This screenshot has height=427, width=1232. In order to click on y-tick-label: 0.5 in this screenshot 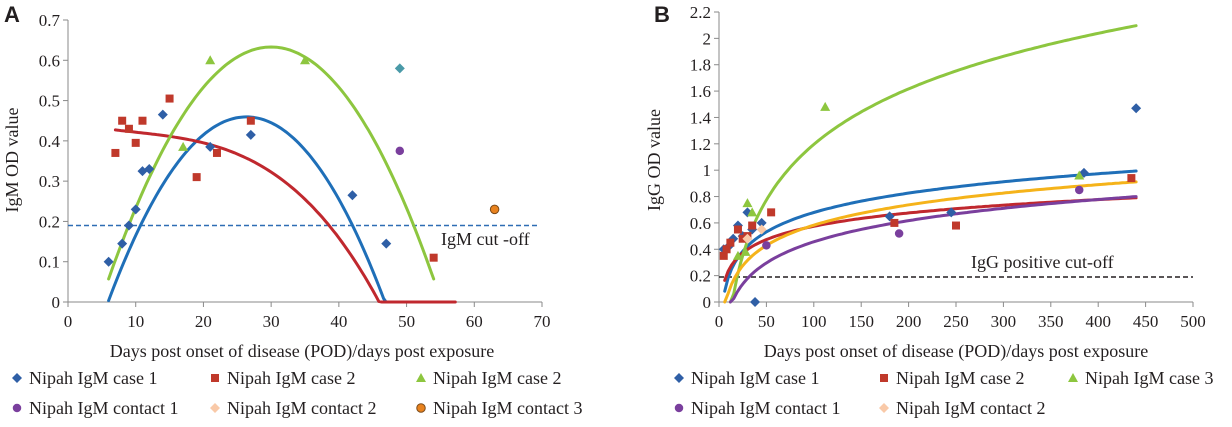, I will do `click(49, 101)`.